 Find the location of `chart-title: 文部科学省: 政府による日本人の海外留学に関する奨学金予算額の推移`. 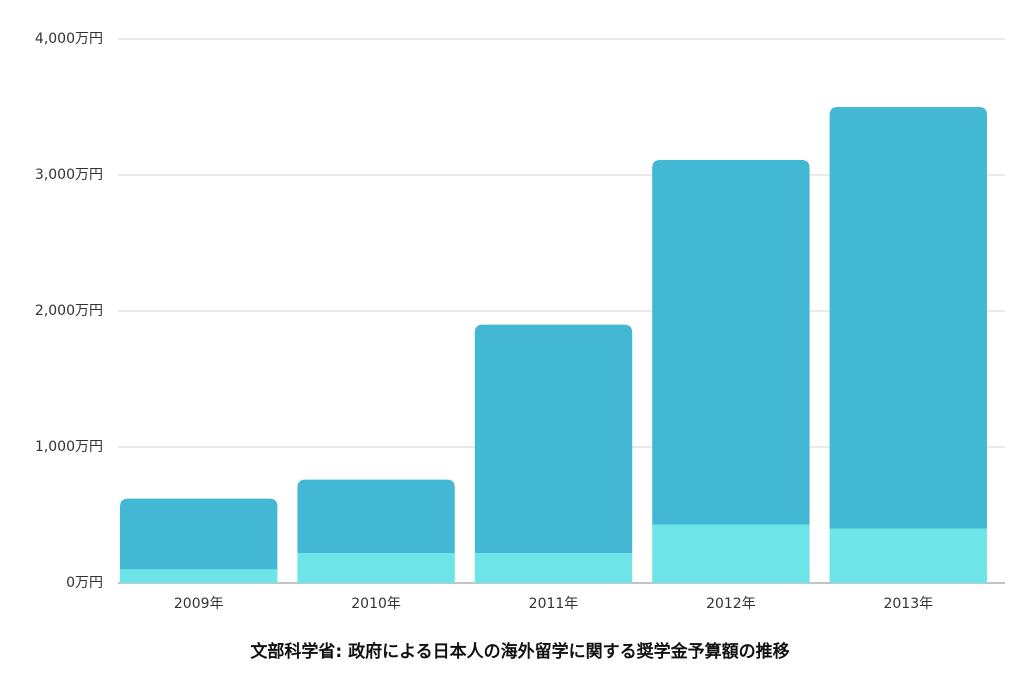

chart-title: 文部科学省: 政府による日本人の海外留学に関する奨学金予算額の推移 is located at coordinates (519, 651).